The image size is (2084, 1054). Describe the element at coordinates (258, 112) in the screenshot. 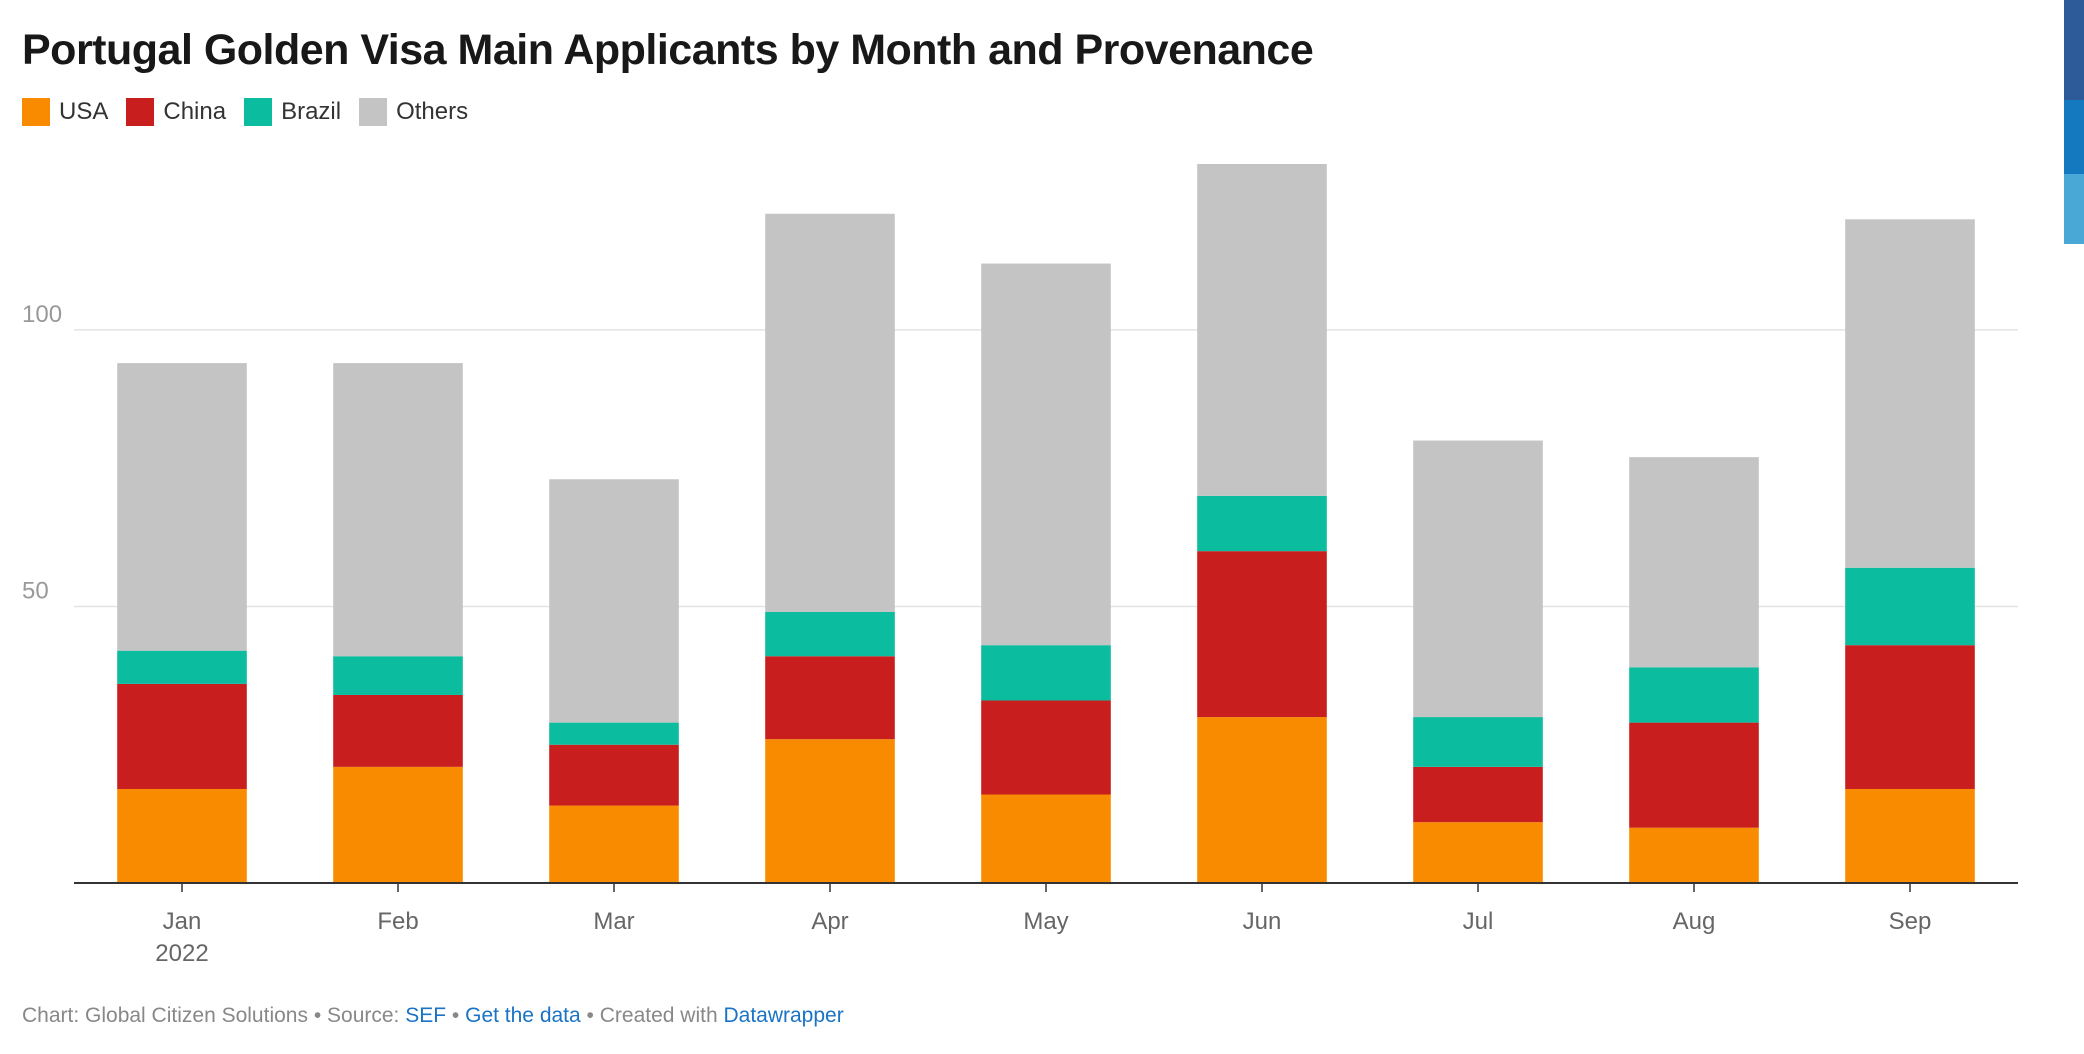

I see `legend-swatch-brazil` at that location.